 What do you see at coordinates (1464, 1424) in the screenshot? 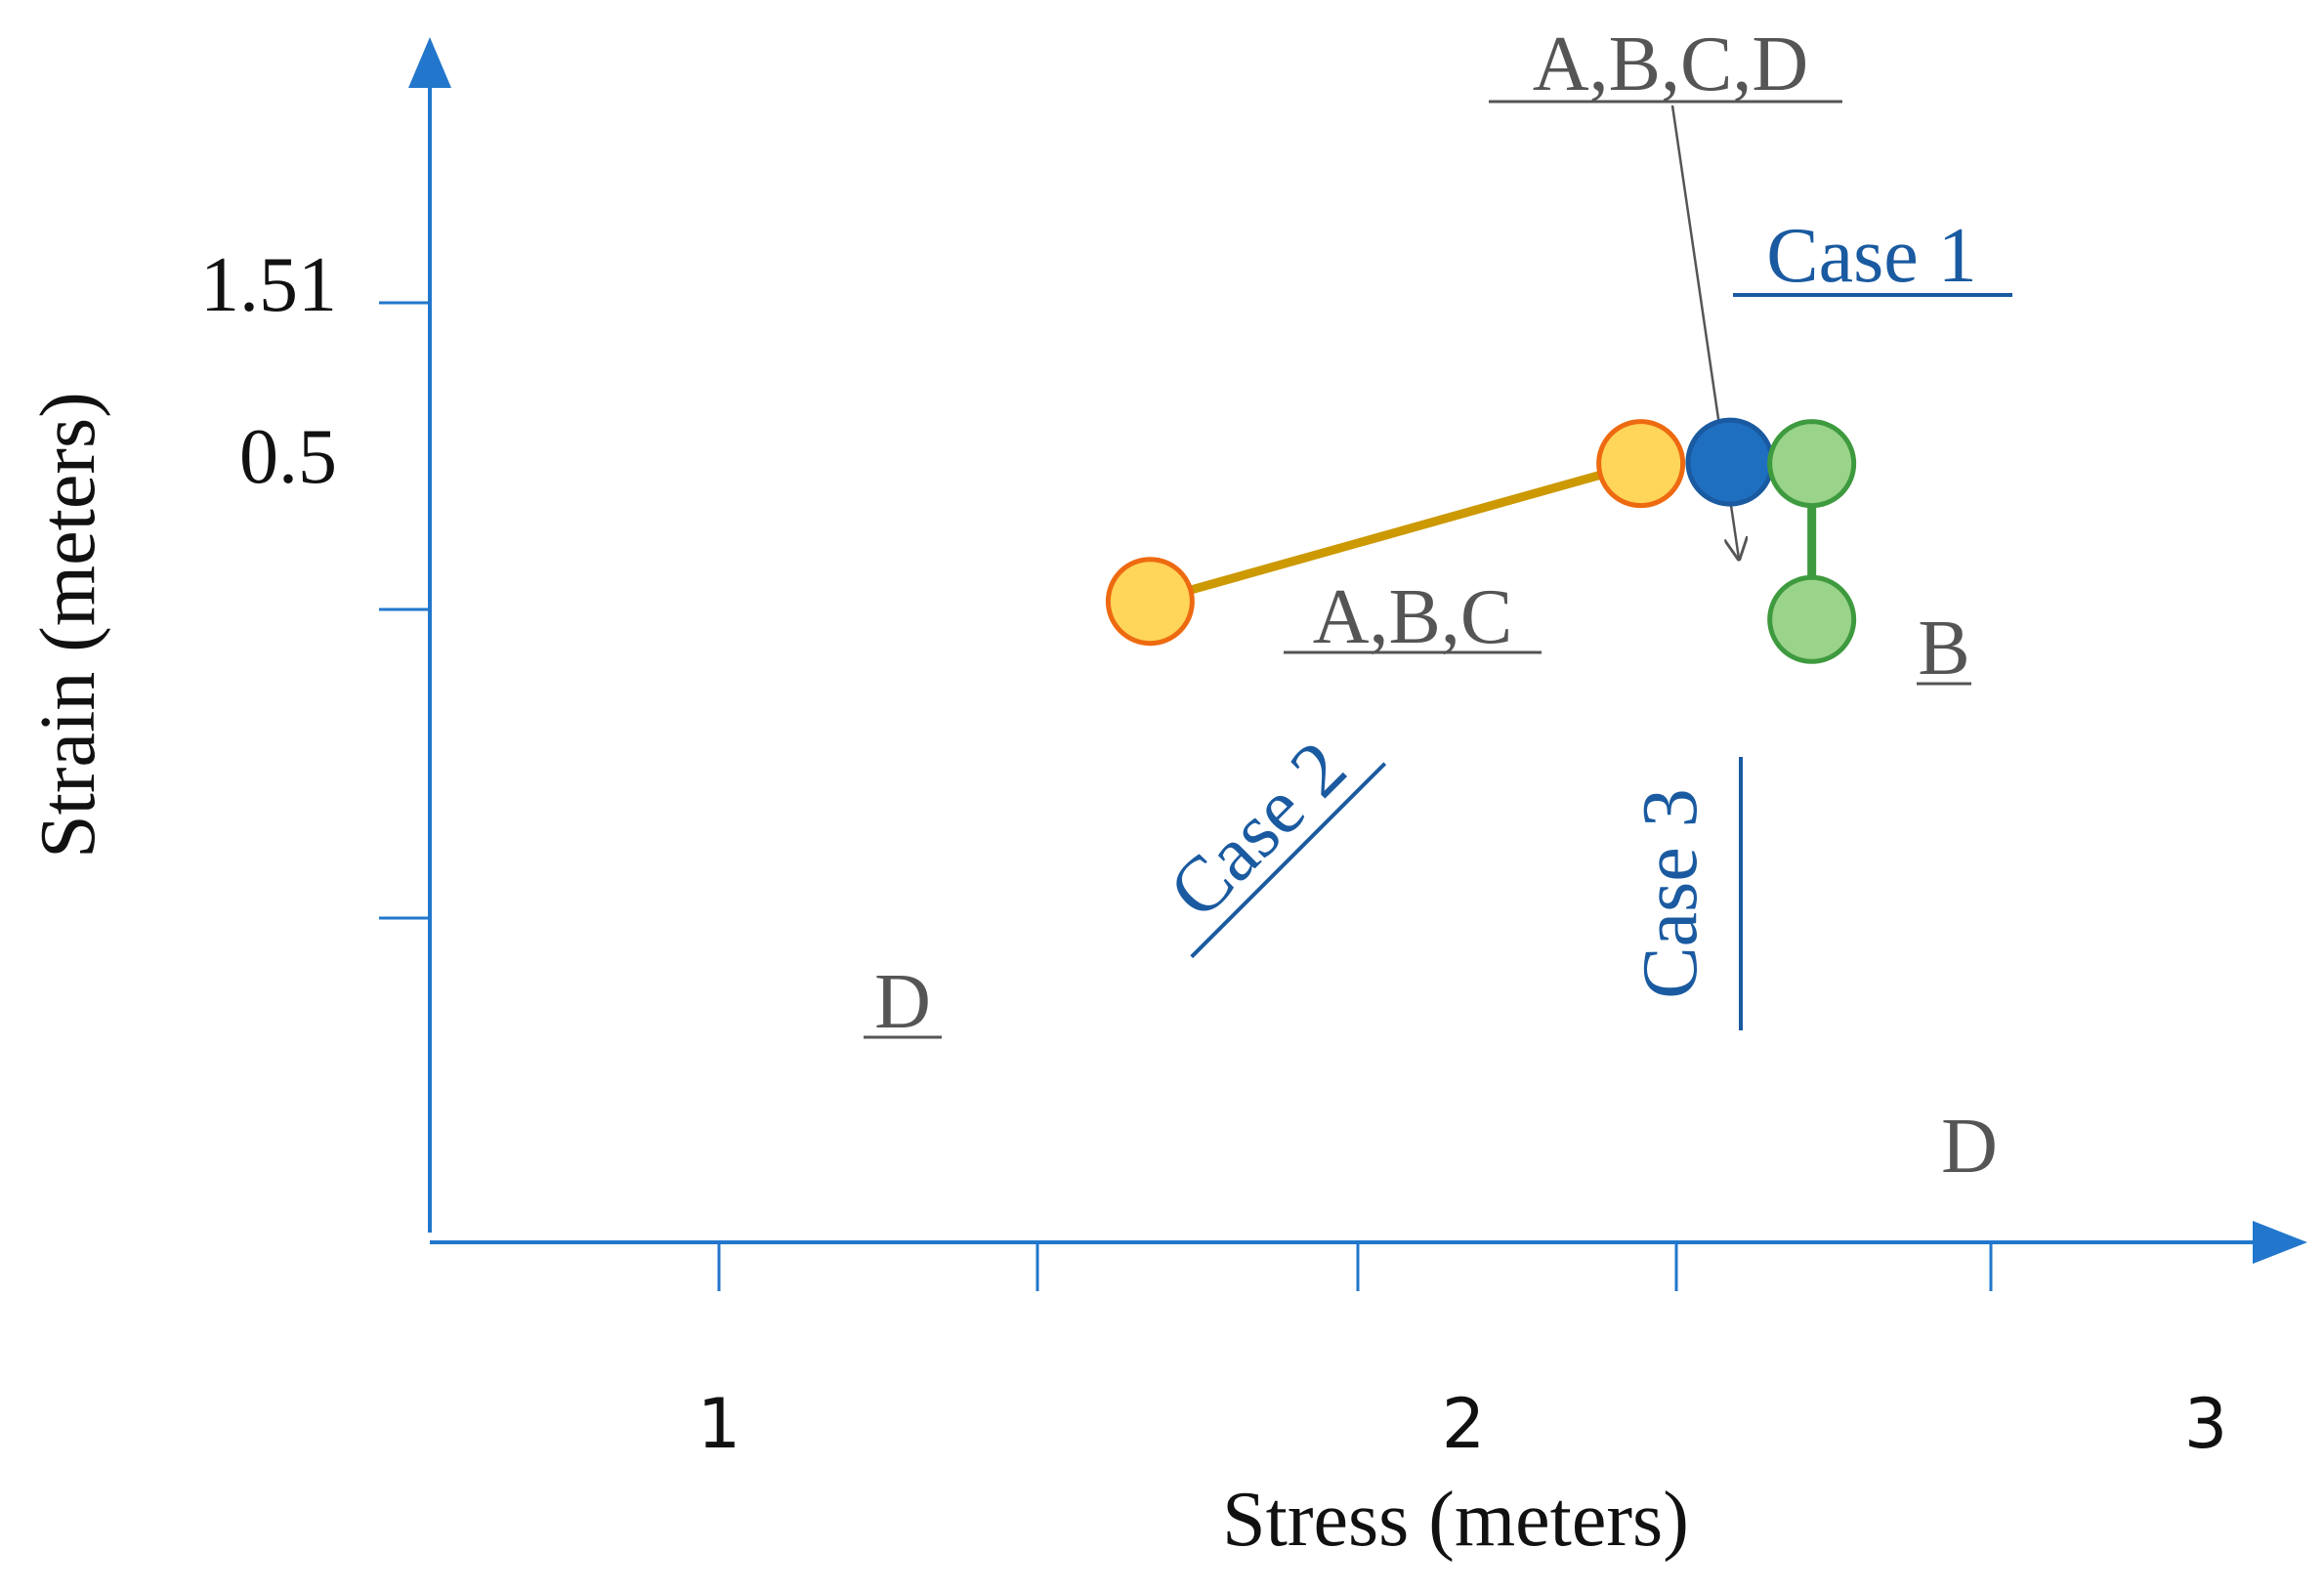
I see `x-tick-label: 2` at bounding box center [1464, 1424].